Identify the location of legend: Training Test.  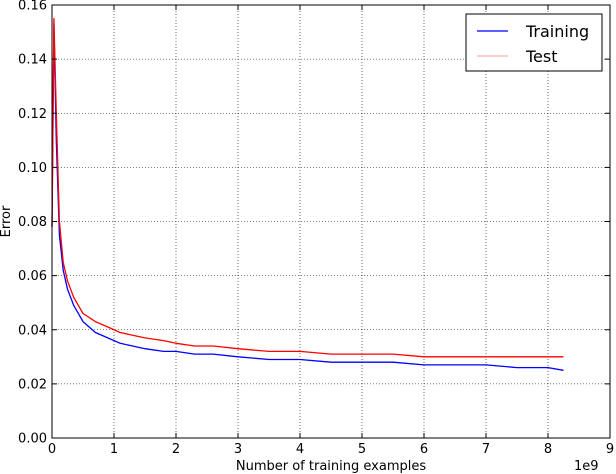
(534, 42).